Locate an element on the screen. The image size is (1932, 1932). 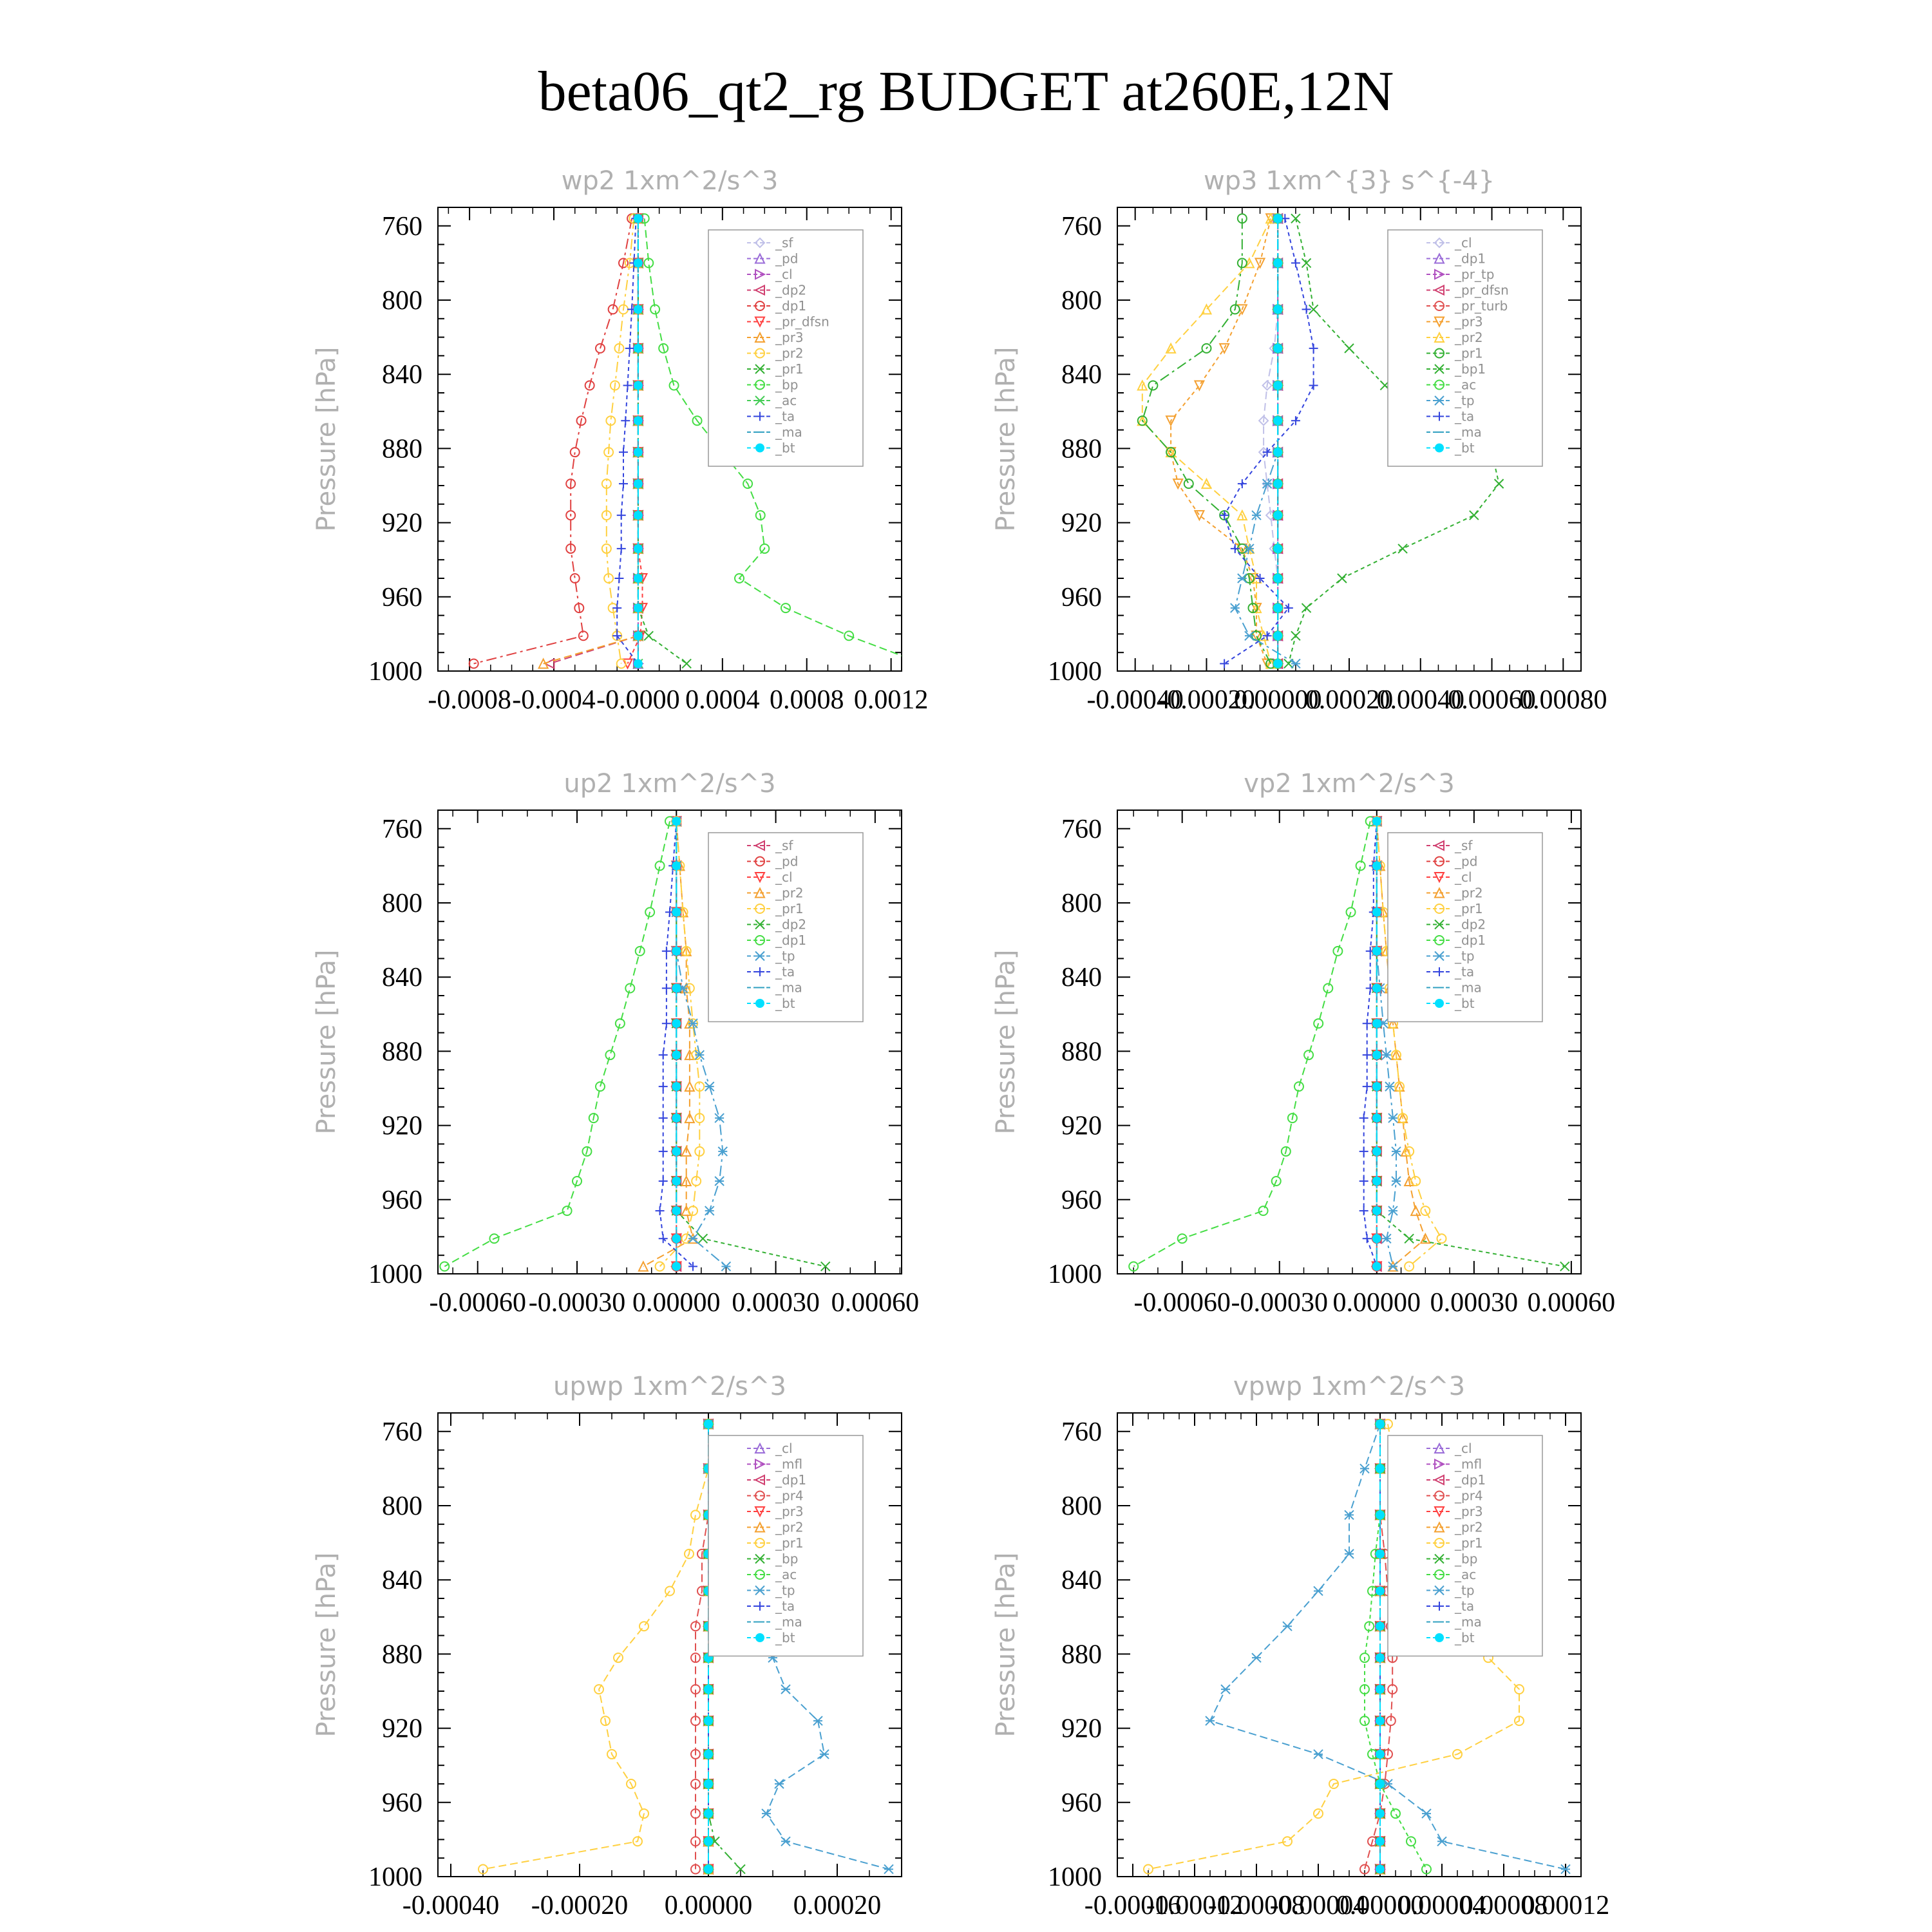
y-tick-label: 760 is located at coordinates (402, 1432).